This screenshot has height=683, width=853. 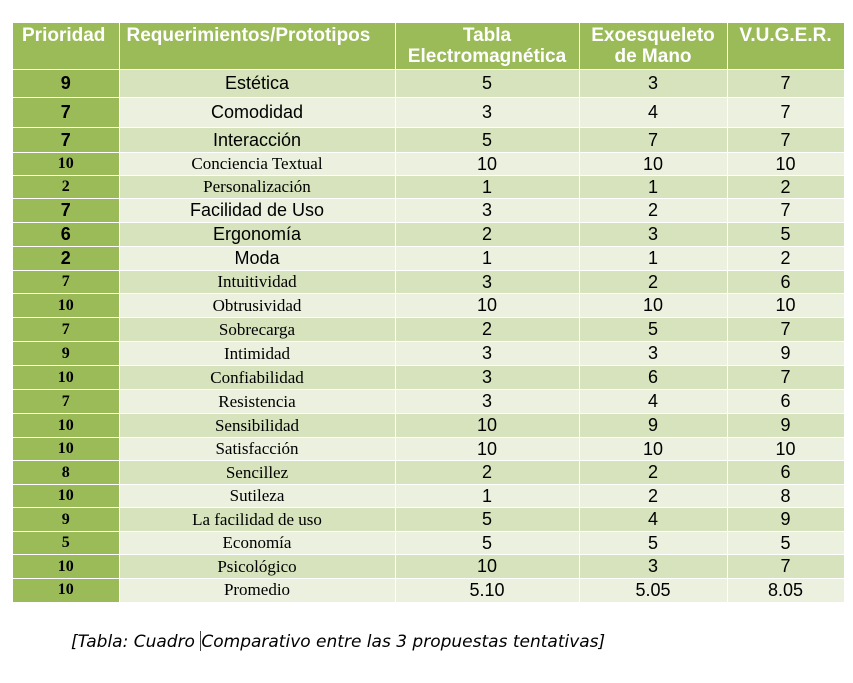 What do you see at coordinates (257, 164) in the screenshot?
I see `requirement-cell: Conciencia Textual` at bounding box center [257, 164].